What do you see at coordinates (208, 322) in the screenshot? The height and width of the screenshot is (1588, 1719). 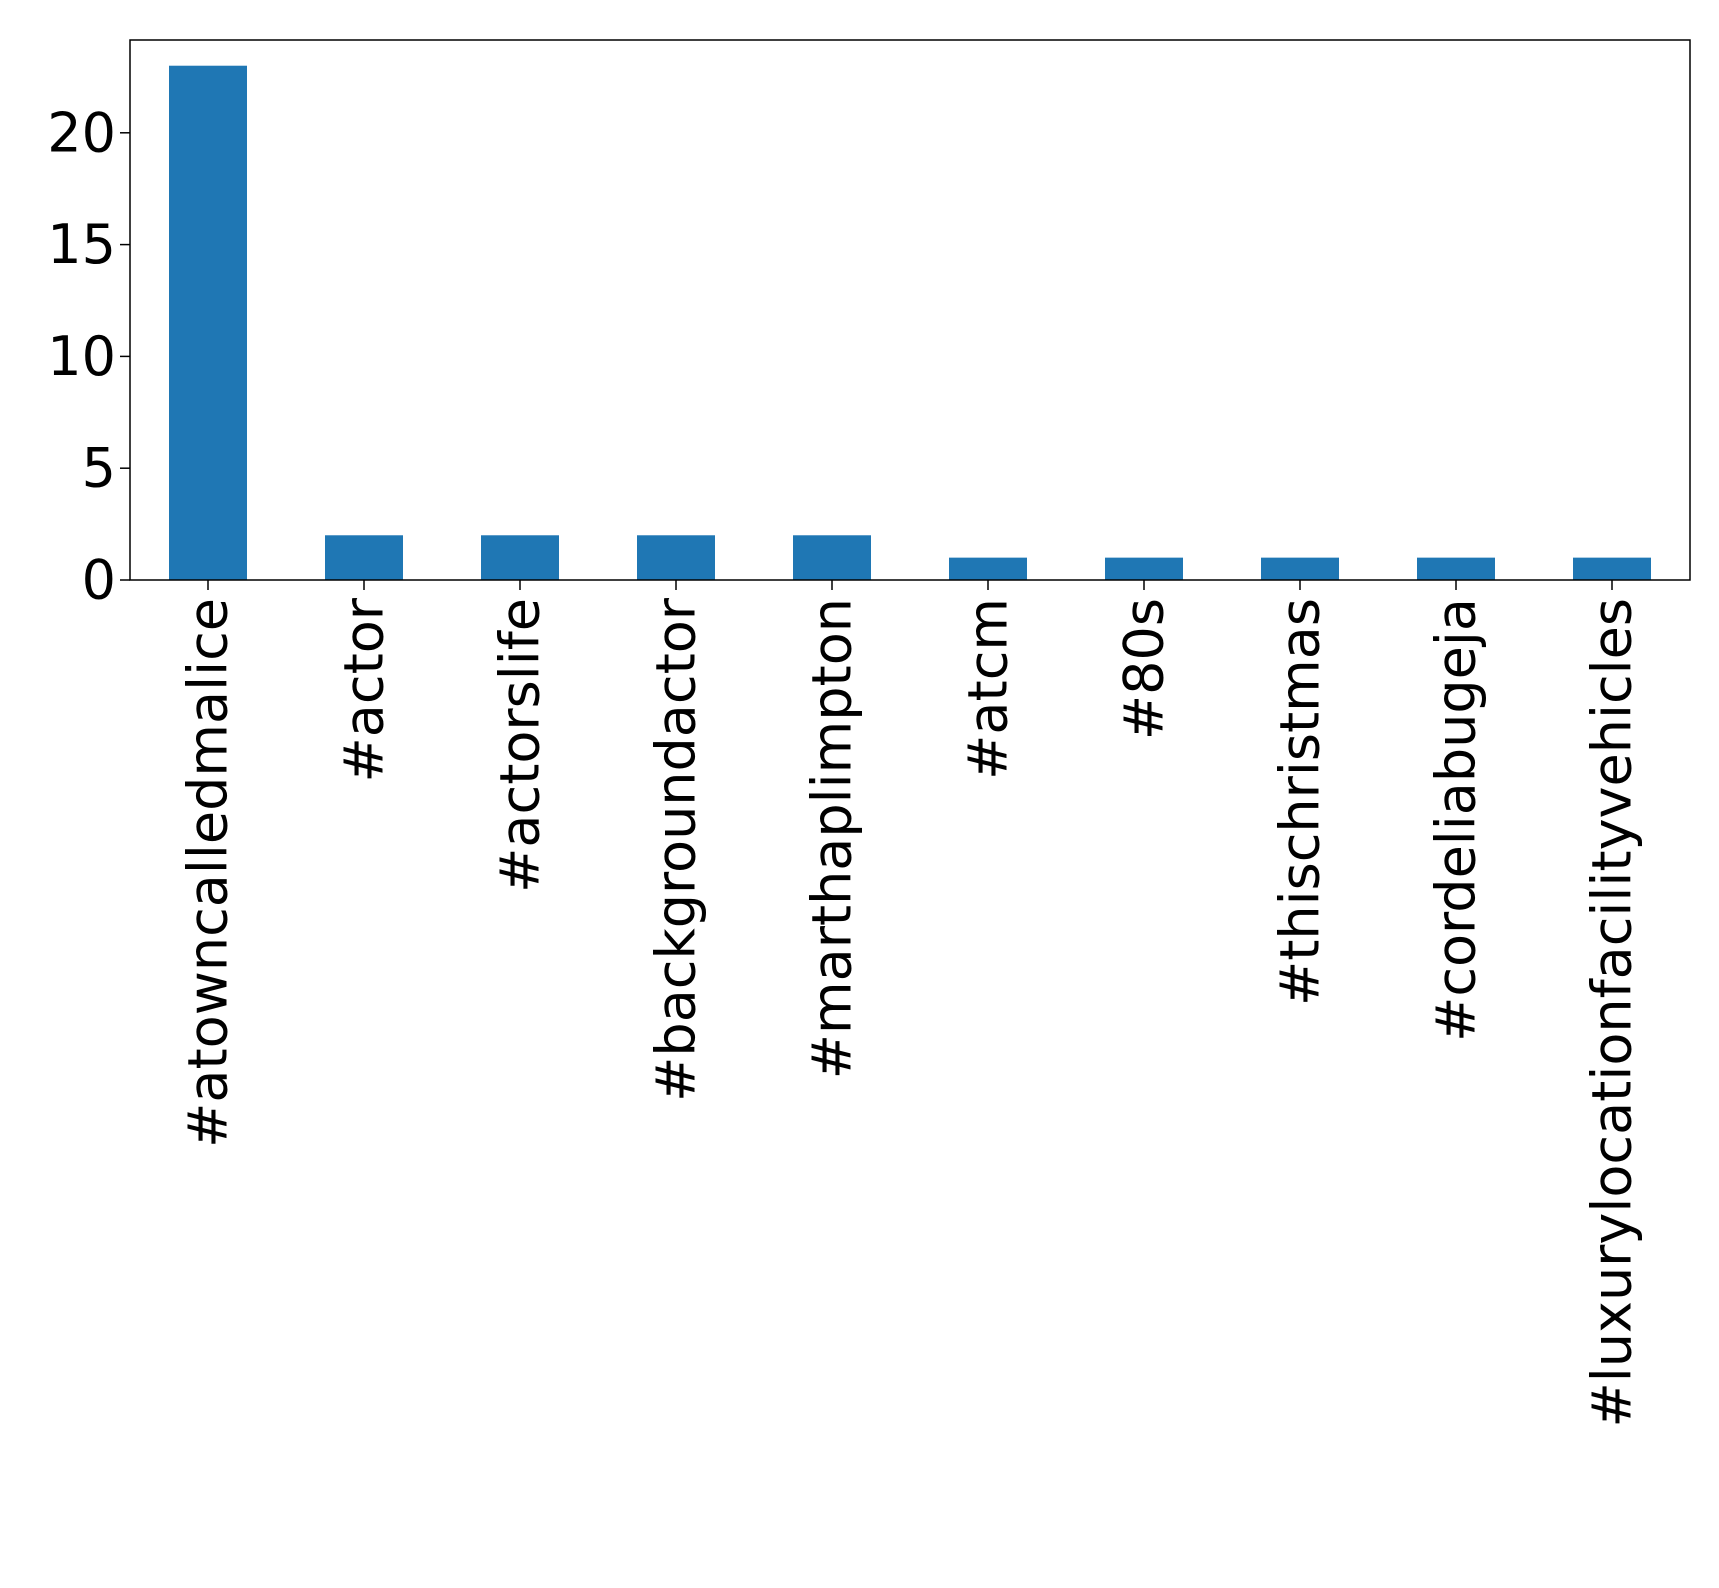 I see `bar-atowncalledmalice` at bounding box center [208, 322].